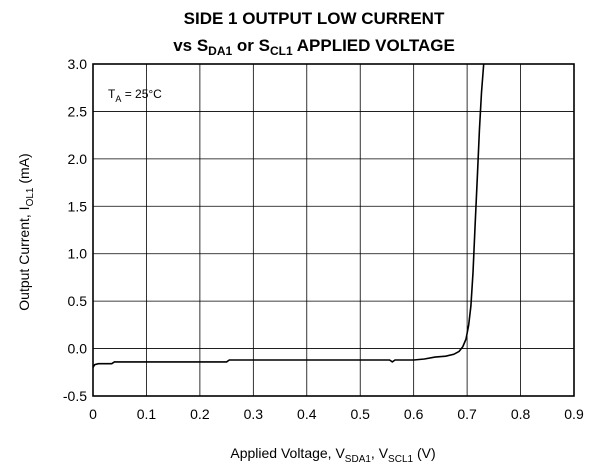 The width and height of the screenshot is (597, 466). Describe the element at coordinates (78, 301) in the screenshot. I see `y-tick-label: 0.5` at that location.